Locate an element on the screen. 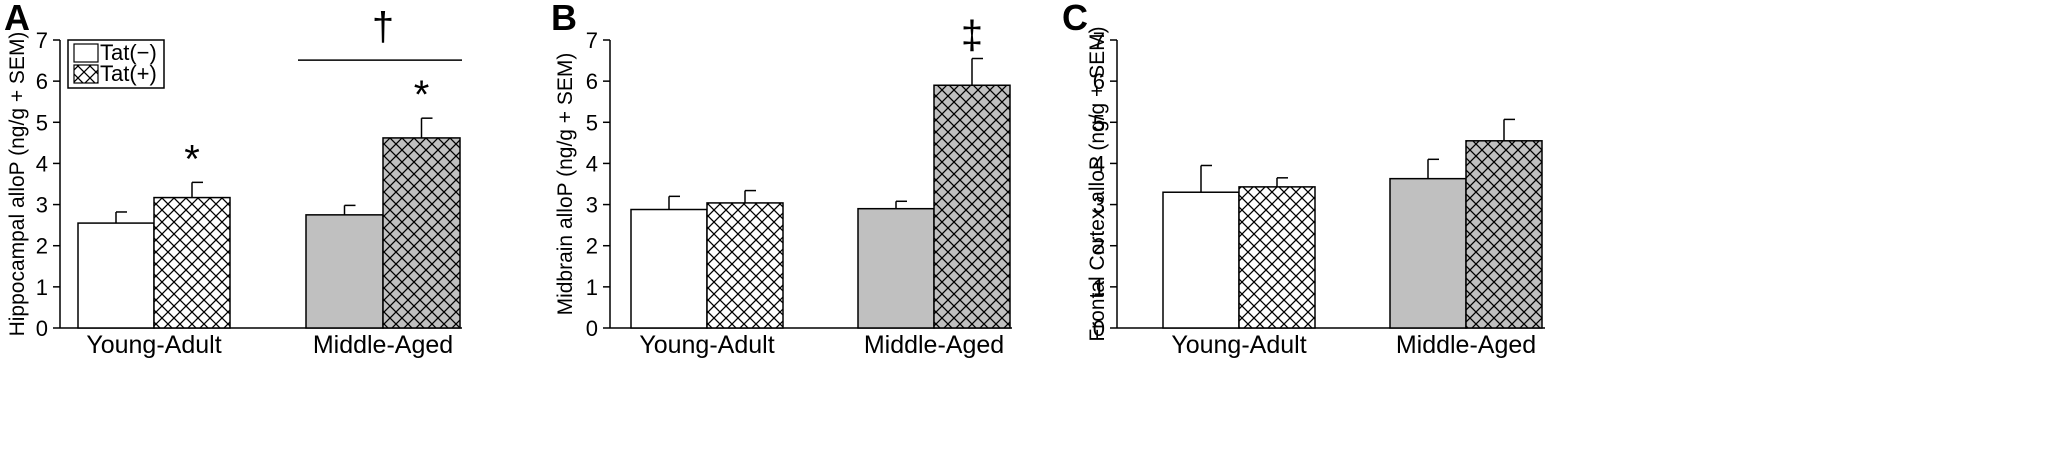  panel-letter: C is located at coordinates (1075, 19).